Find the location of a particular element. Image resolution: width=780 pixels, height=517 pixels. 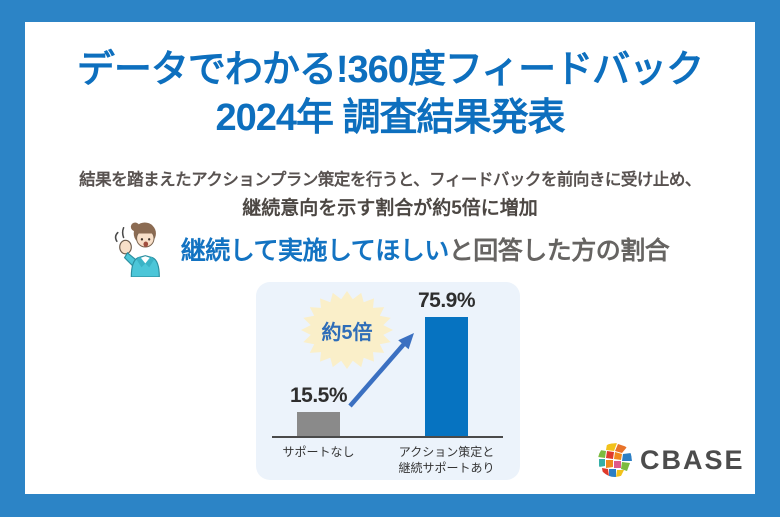

bar-value-label: 75.9% is located at coordinates (446, 300).